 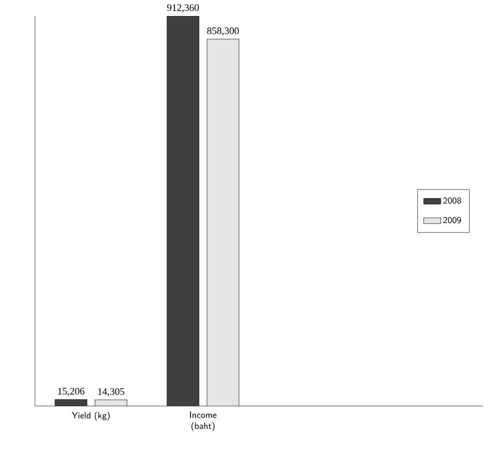 What do you see at coordinates (71, 392) in the screenshot?
I see `data-label: 15,206` at bounding box center [71, 392].